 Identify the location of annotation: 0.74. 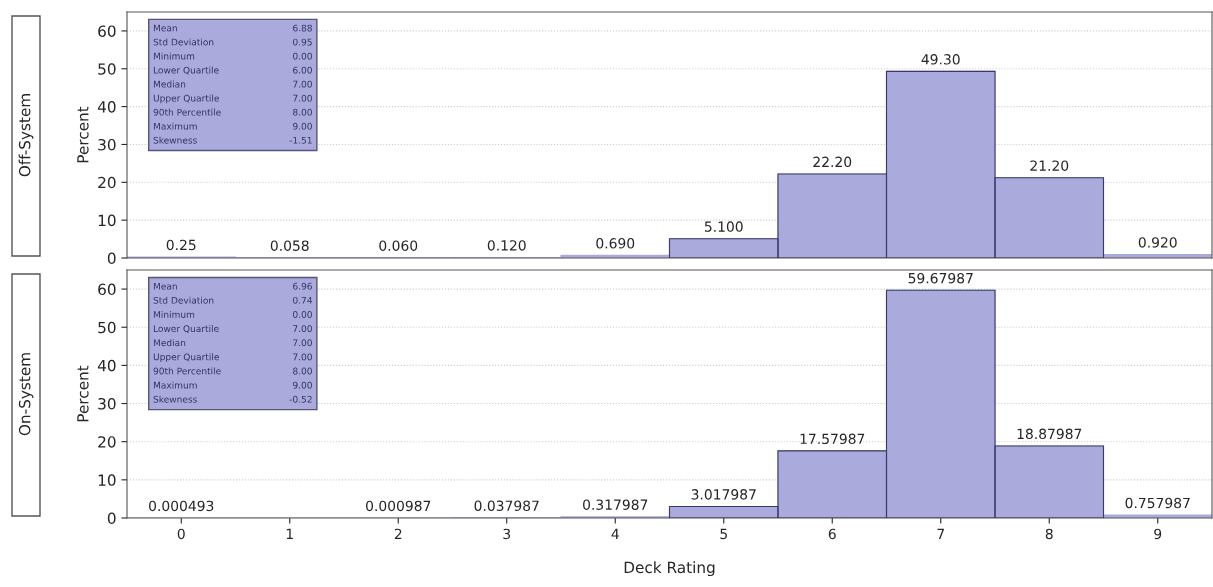
(303, 300).